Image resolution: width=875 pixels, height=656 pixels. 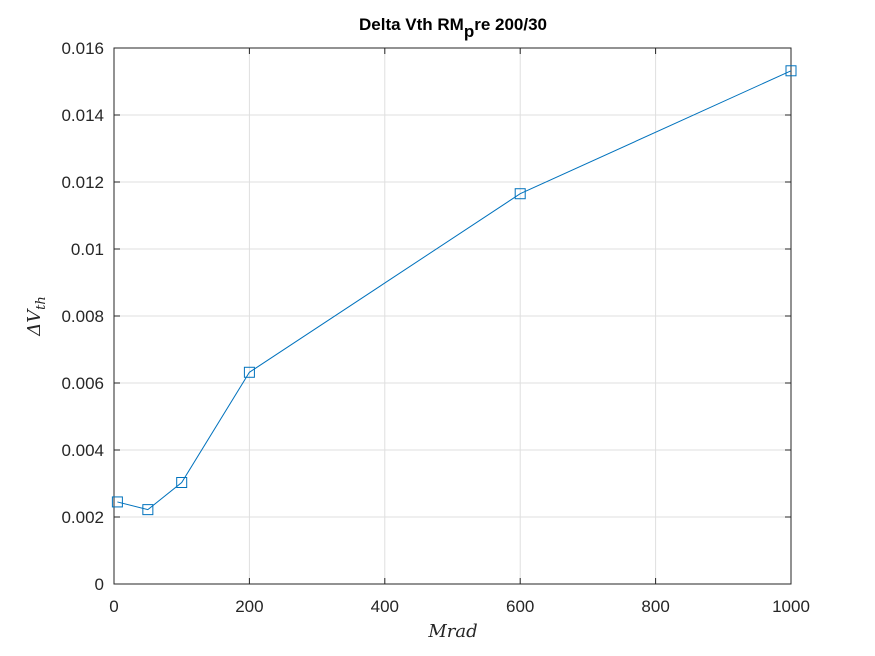 What do you see at coordinates (82, 450) in the screenshot?
I see `y-tick-label: 0.004` at bounding box center [82, 450].